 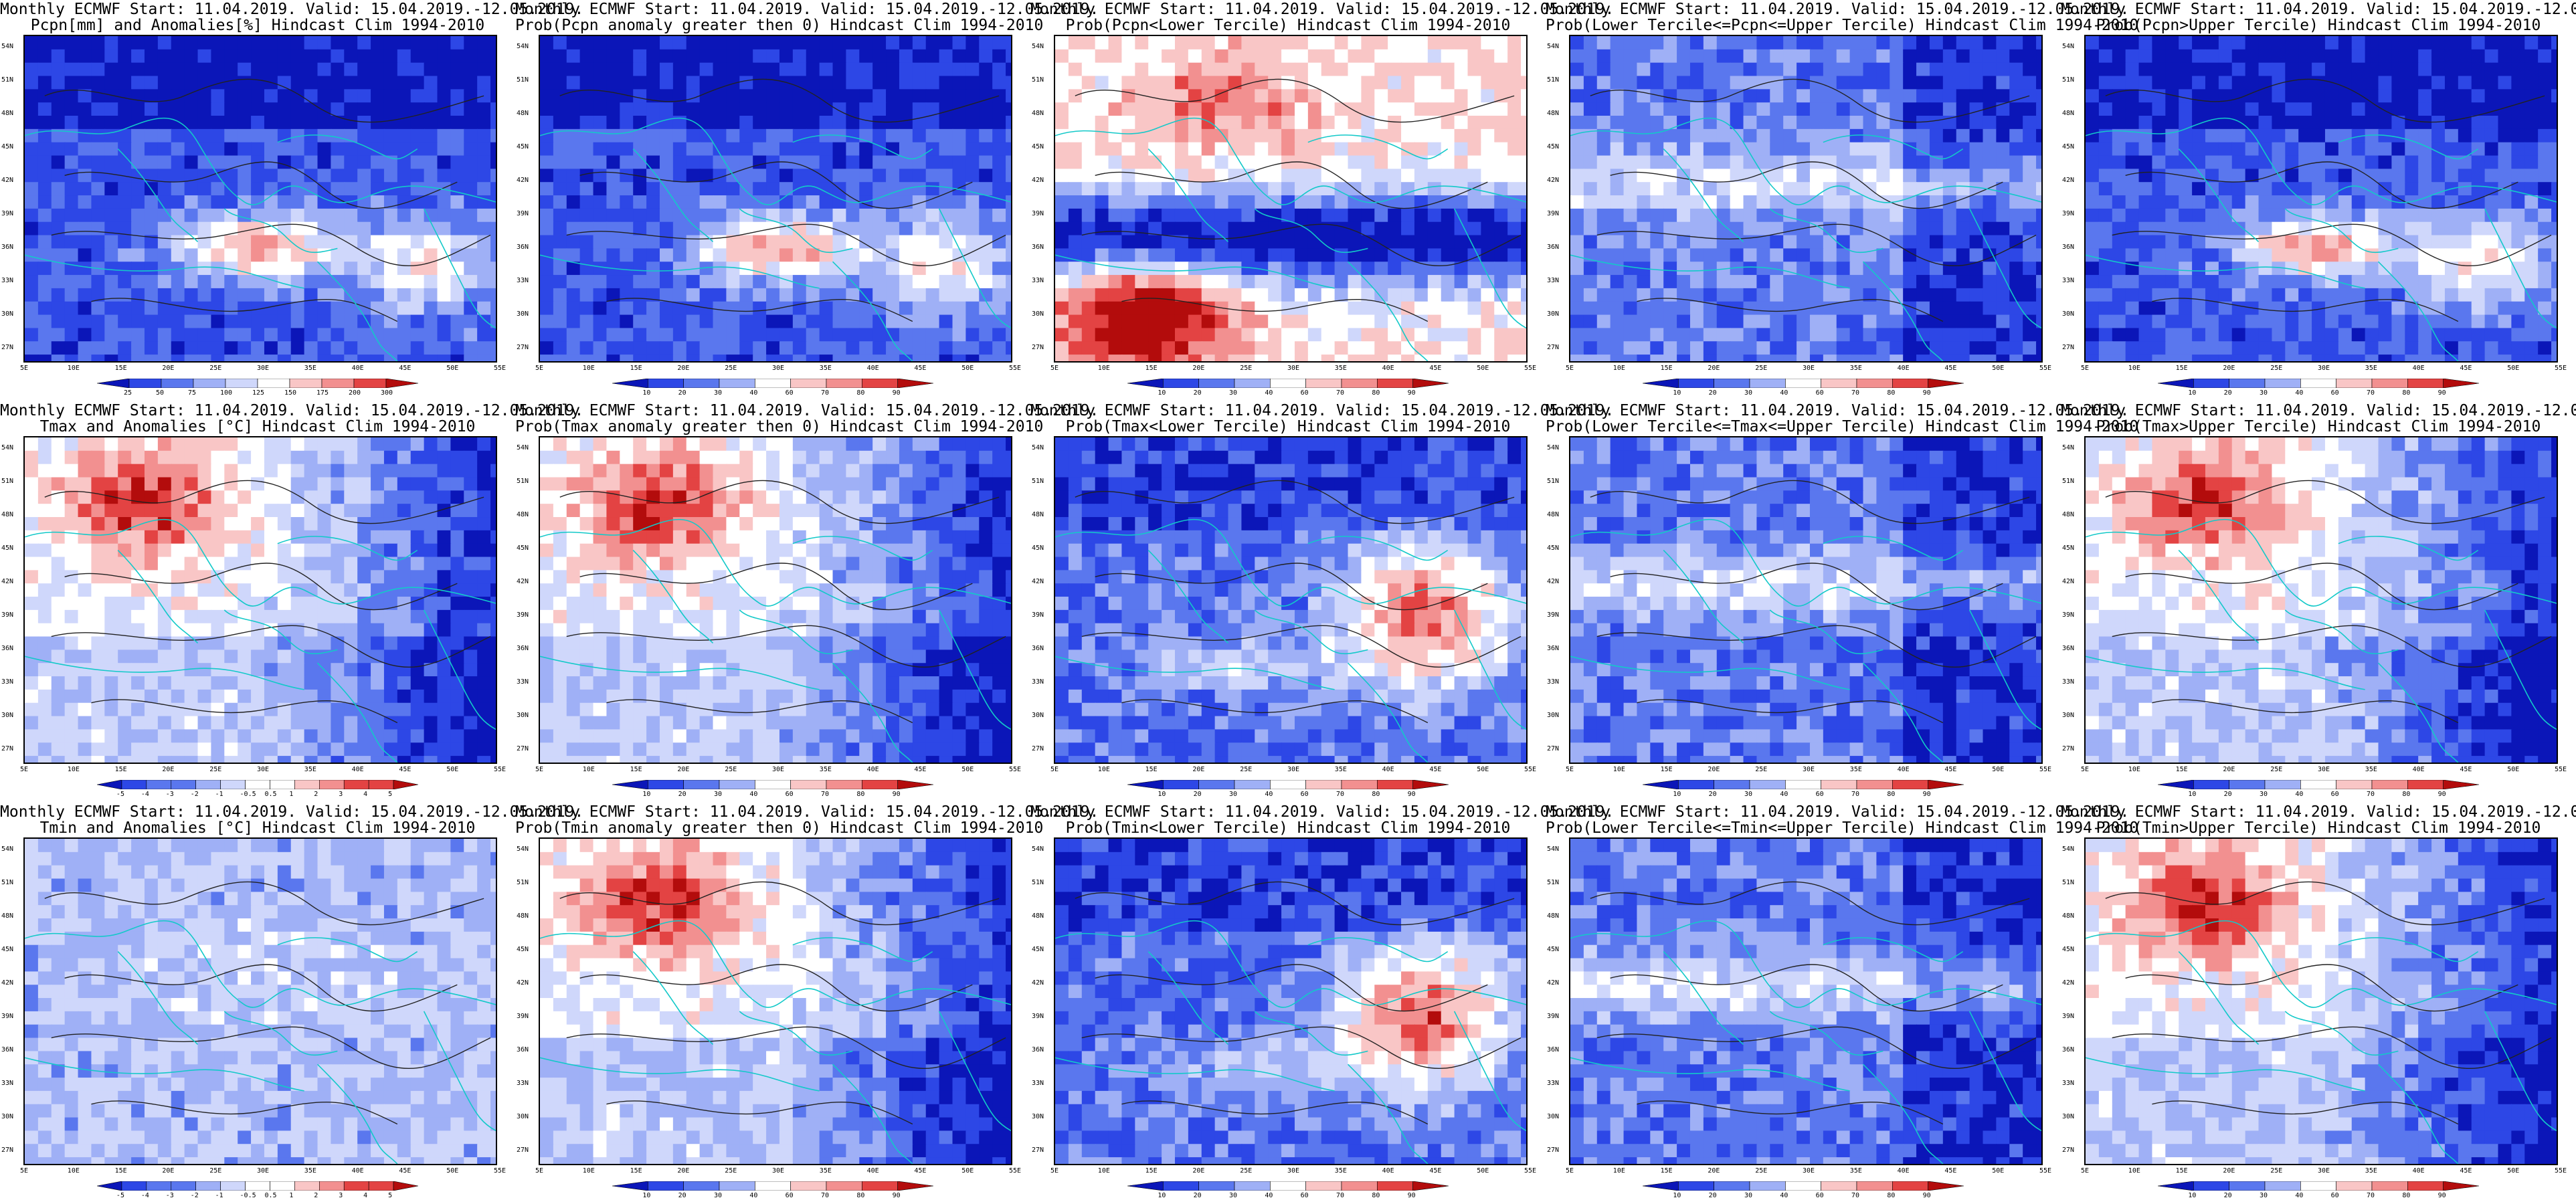 What do you see at coordinates (2227, 794) in the screenshot?
I see `colorbar-tick-label: 20` at bounding box center [2227, 794].